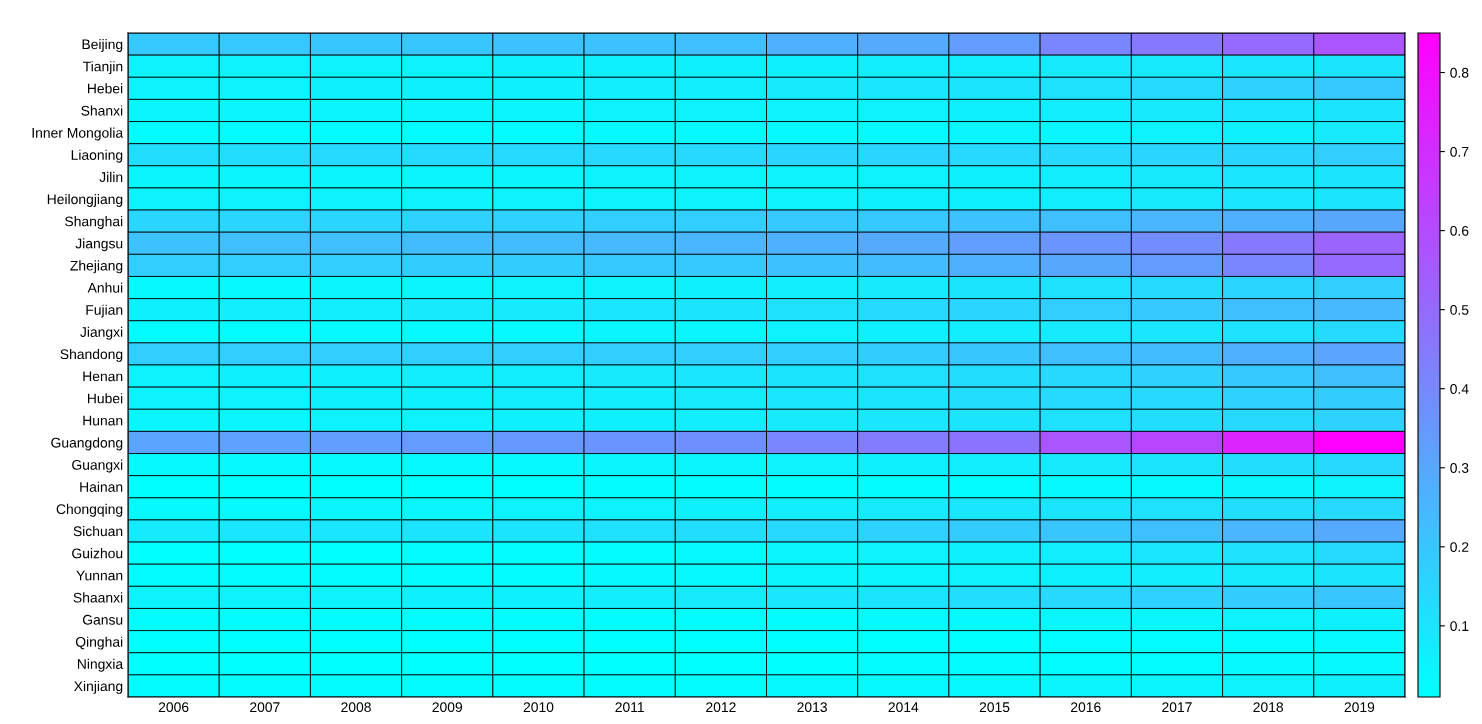  I want to click on y-tick-label: Hubei, so click(105, 398).